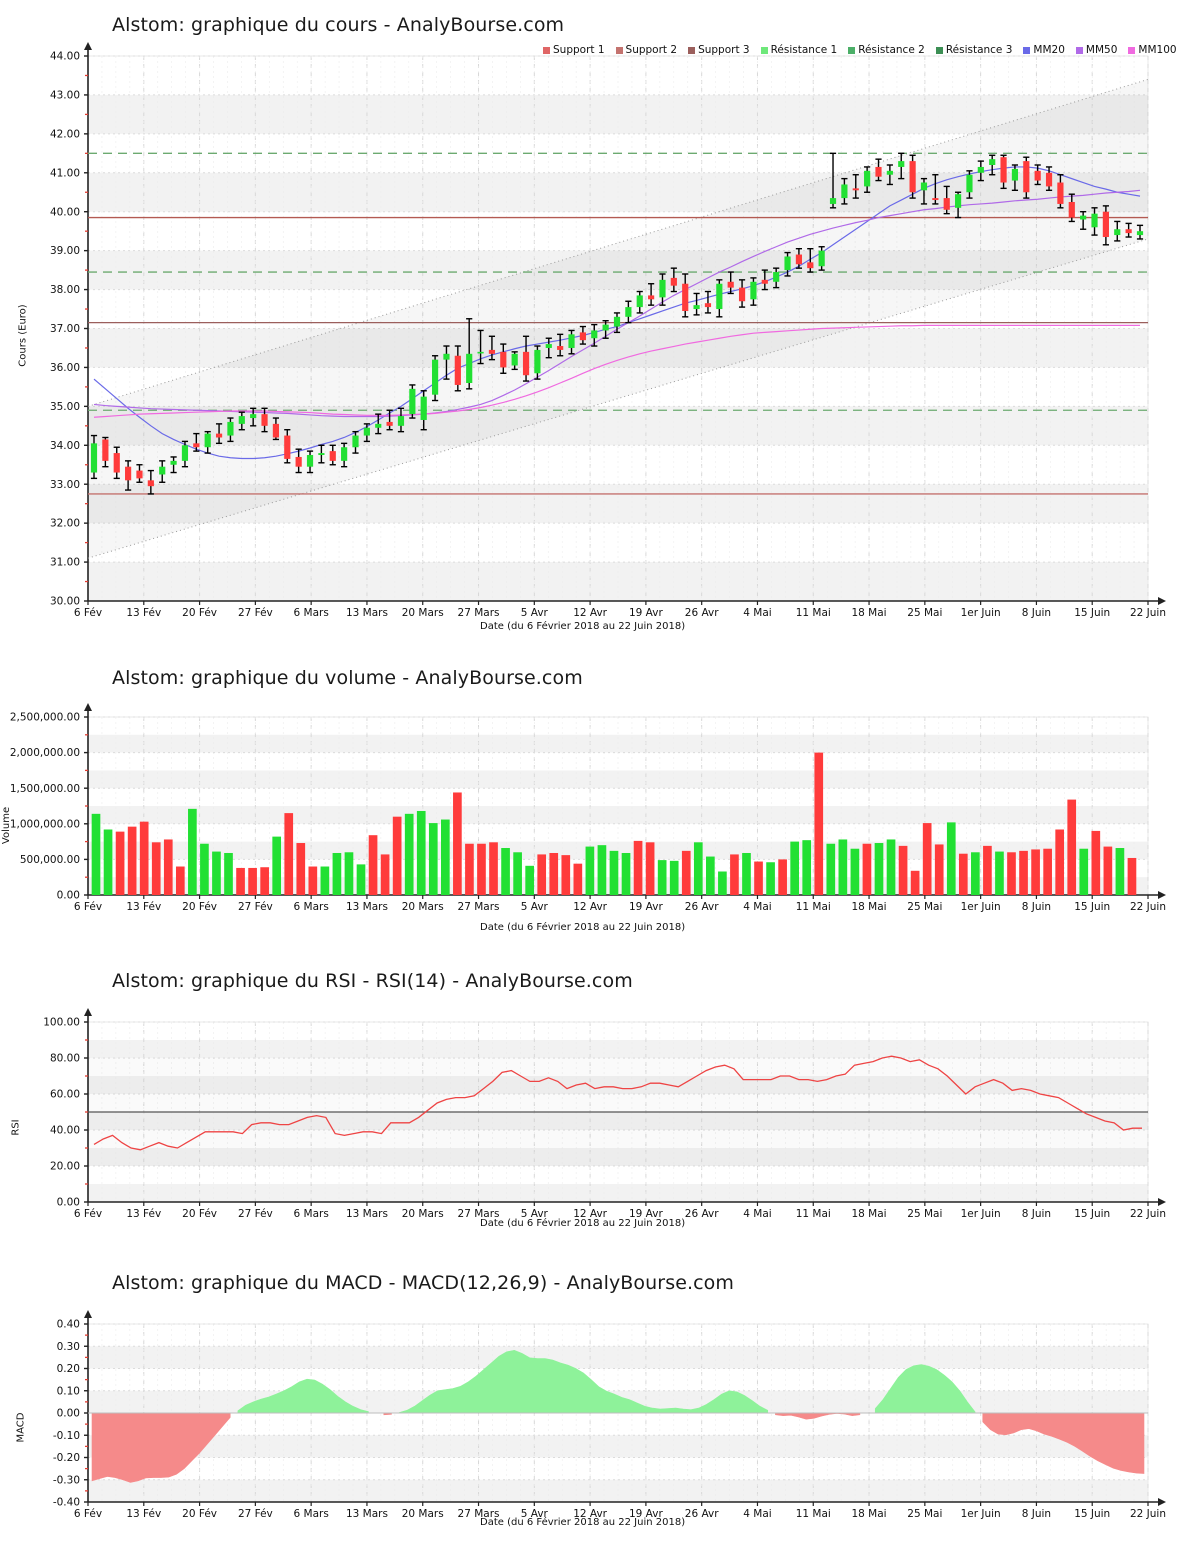  I want to click on y-tick-label: 41.00, so click(65, 173).